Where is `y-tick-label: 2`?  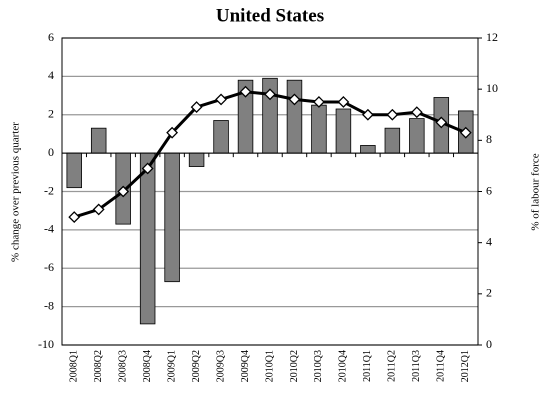
y-tick-label: 2 is located at coordinates (51, 114).